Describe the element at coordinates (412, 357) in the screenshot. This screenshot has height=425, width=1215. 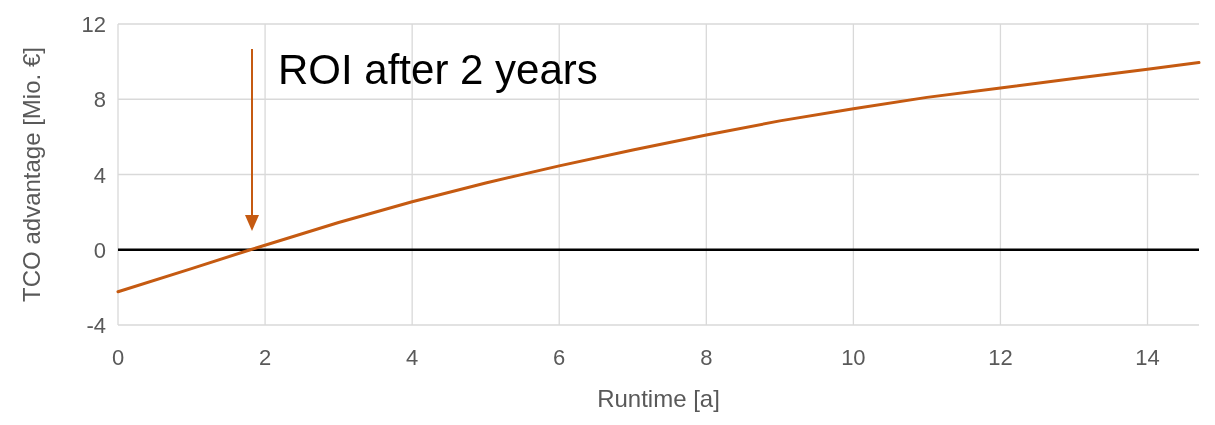
I see `x-tick-label: 4` at that location.